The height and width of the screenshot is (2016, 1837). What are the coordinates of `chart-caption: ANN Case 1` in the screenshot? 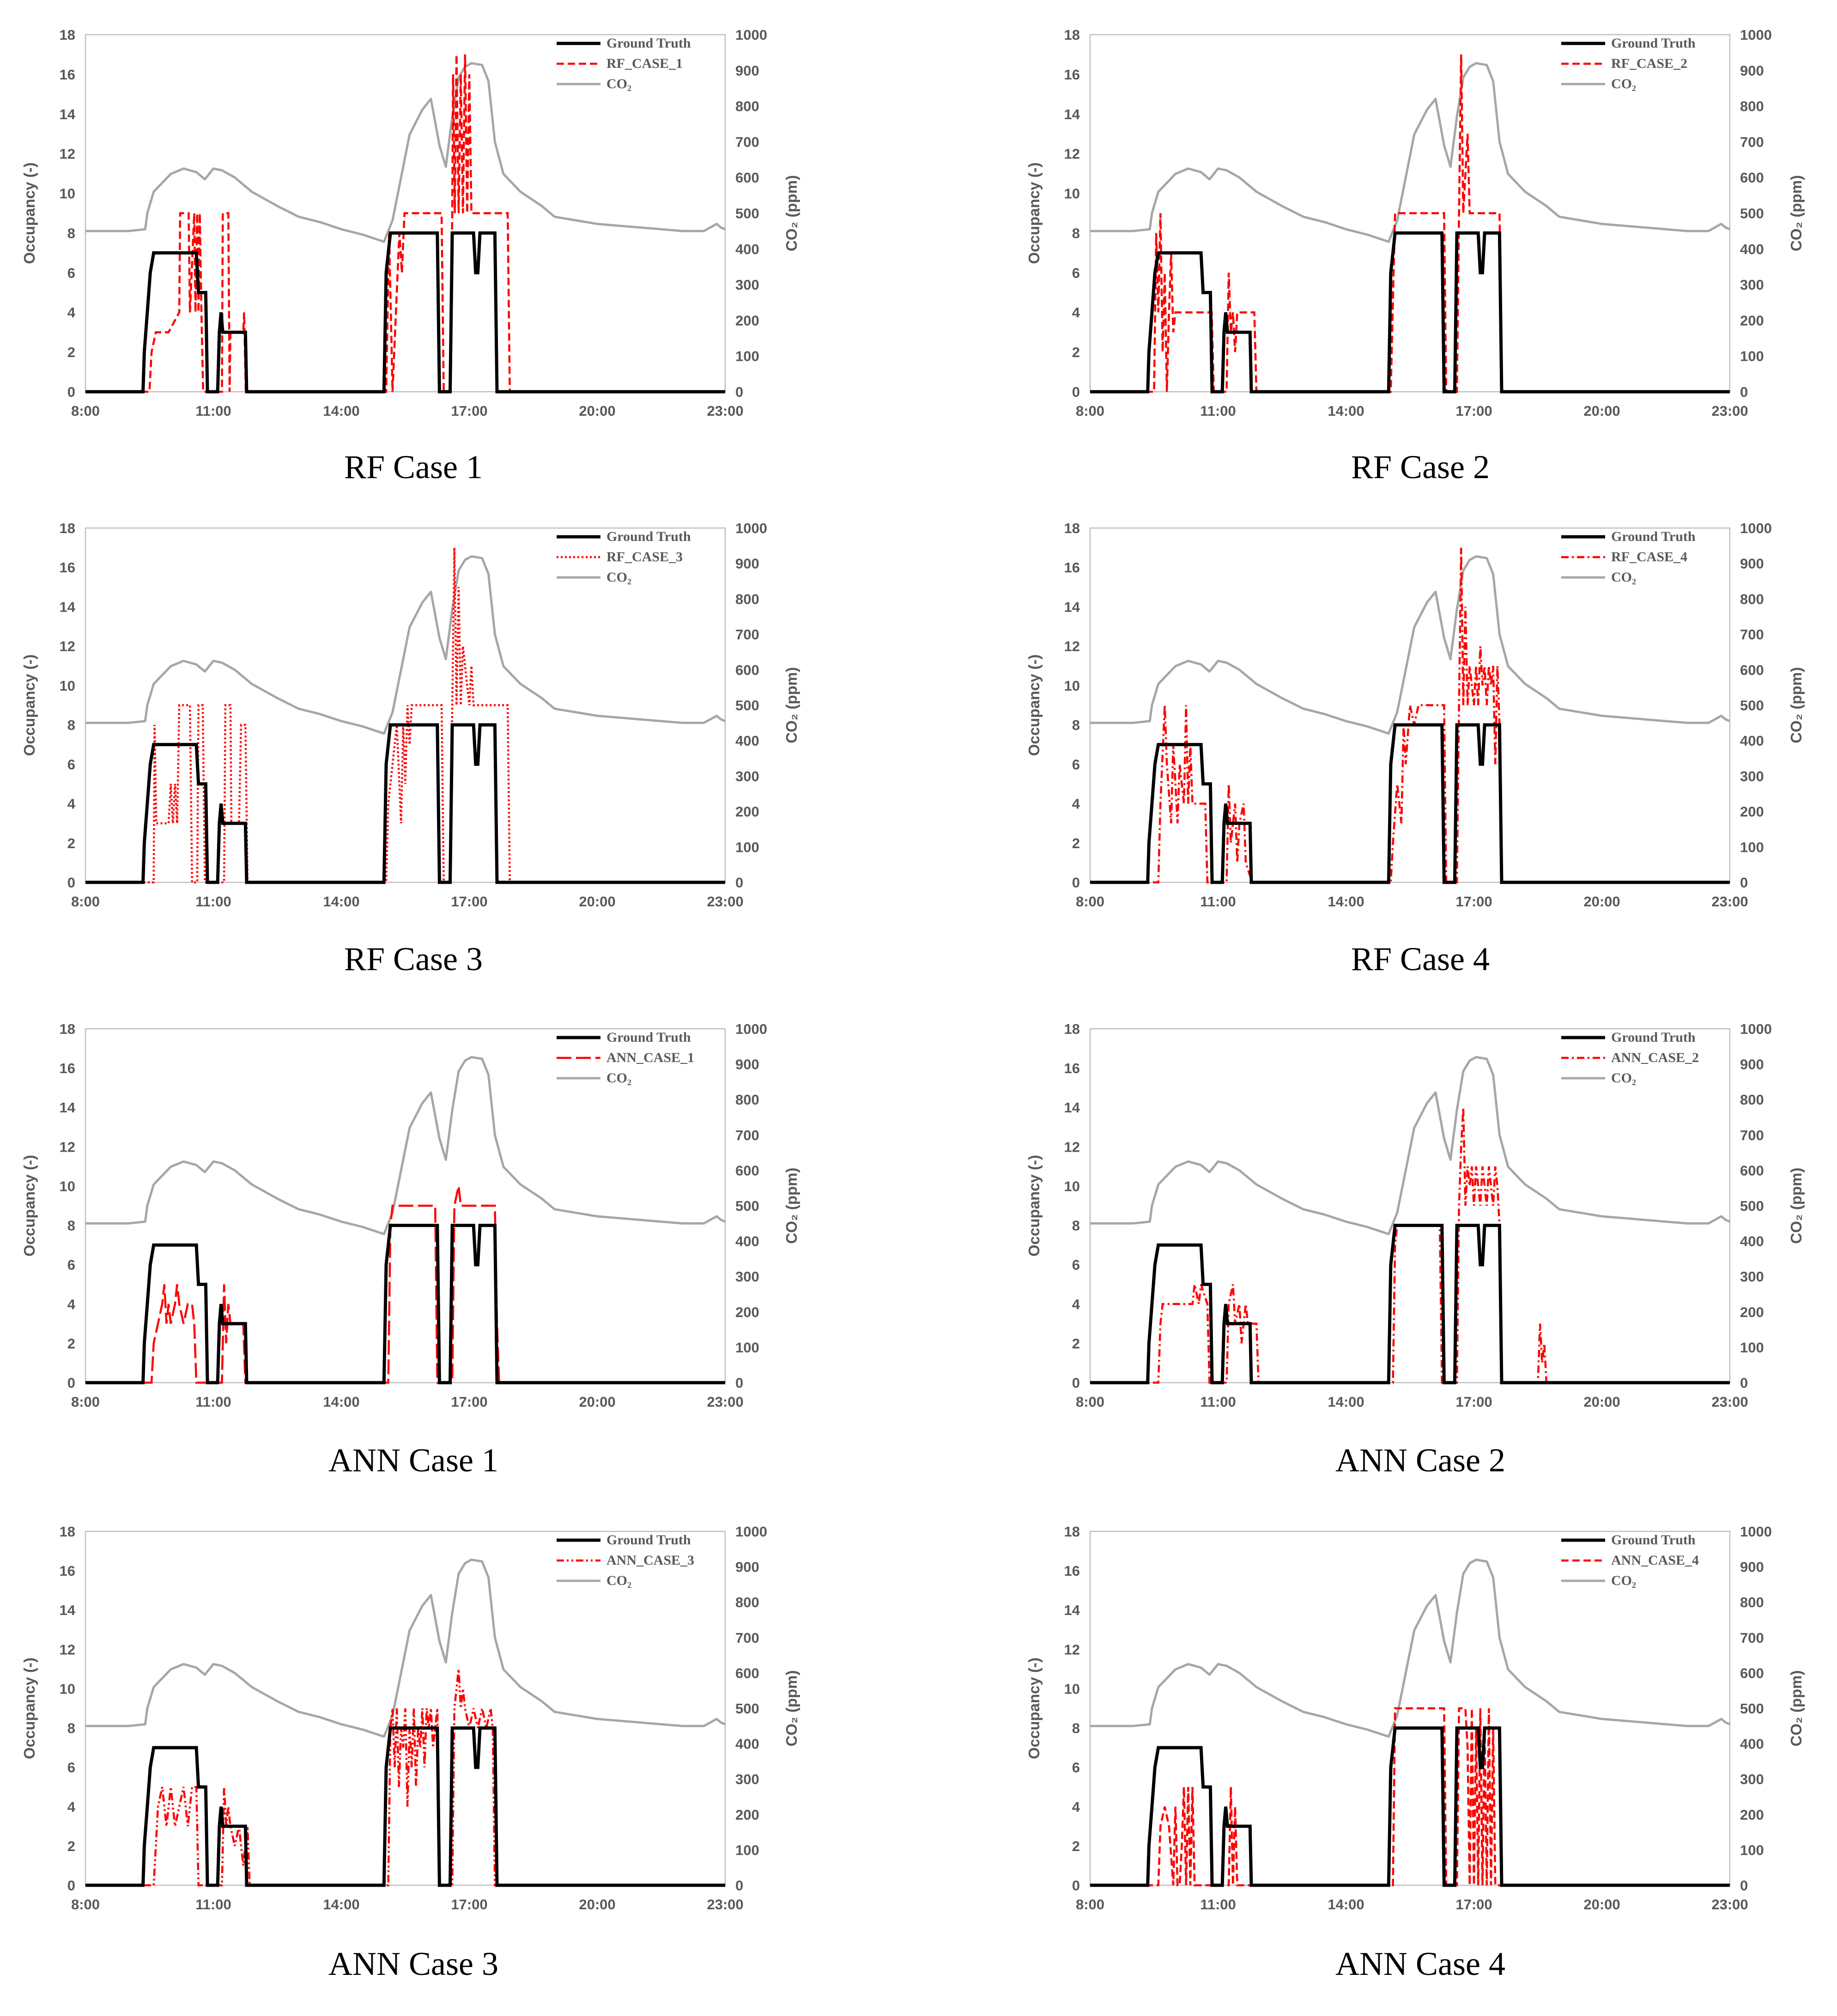 It's located at (413, 1460).